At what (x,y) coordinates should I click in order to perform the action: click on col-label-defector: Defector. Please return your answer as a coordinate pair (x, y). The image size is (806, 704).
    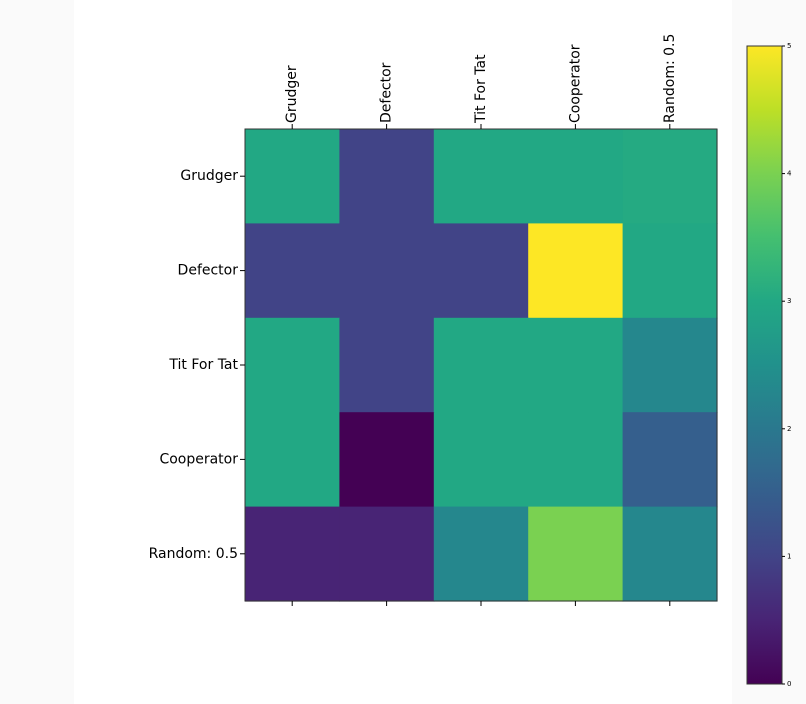
    Looking at the image, I should click on (387, 92).